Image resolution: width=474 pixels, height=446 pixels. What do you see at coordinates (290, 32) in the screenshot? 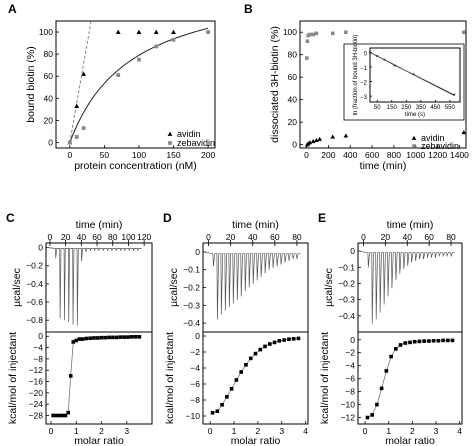
I see `panel-b-y-tick-label: 100` at bounding box center [290, 32].